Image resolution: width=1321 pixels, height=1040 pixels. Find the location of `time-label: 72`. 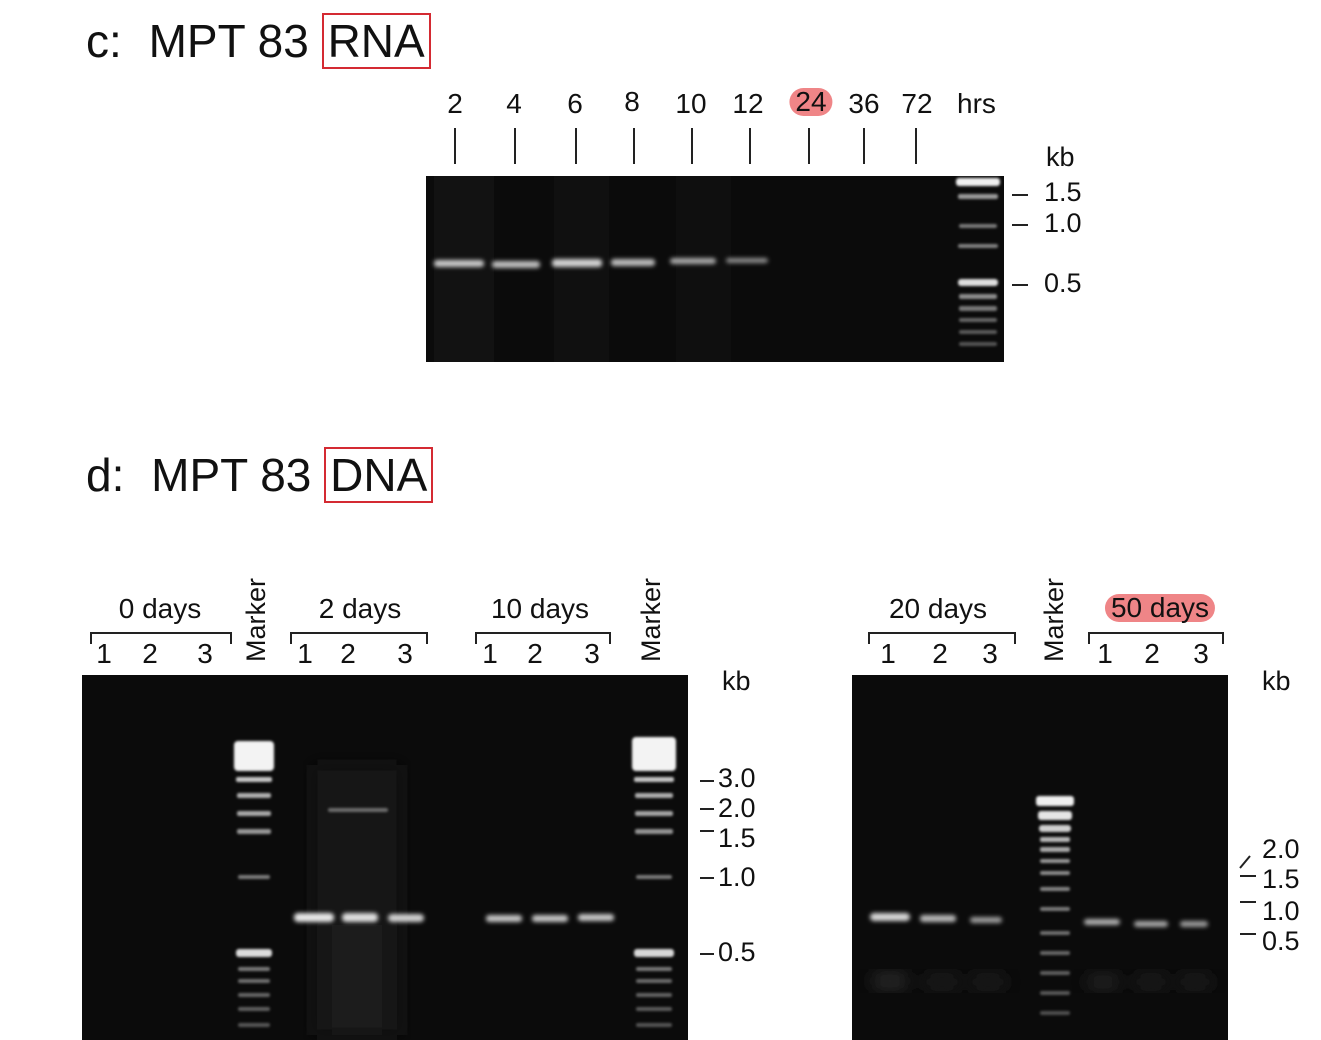

time-label: 72 is located at coordinates (917, 103).